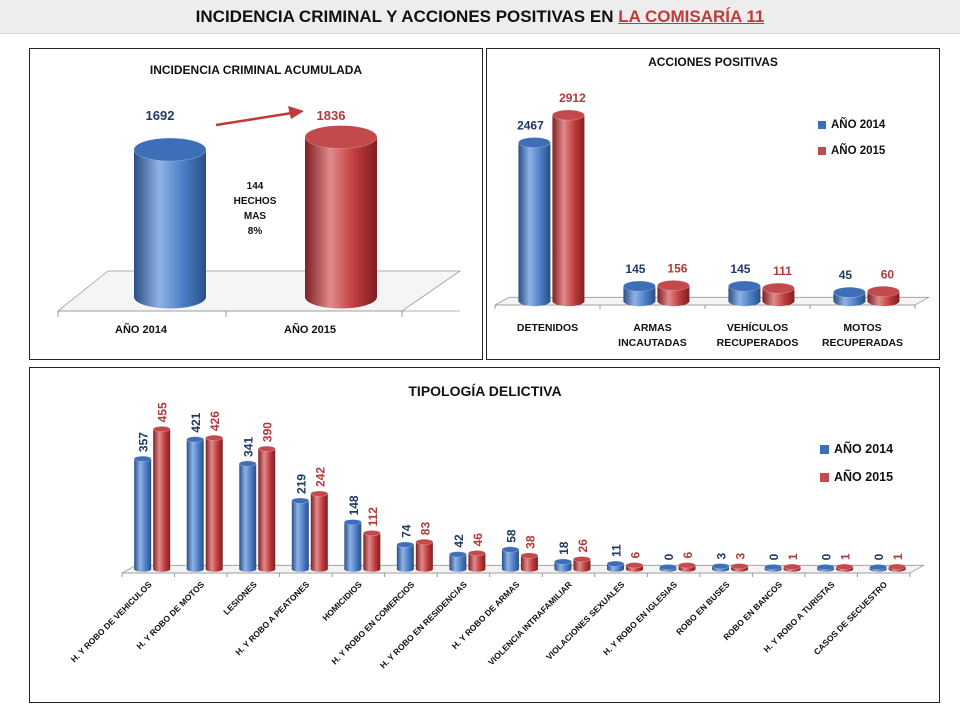 The height and width of the screenshot is (720, 960). I want to click on x-tick-label: LESIONES, so click(240, 598).